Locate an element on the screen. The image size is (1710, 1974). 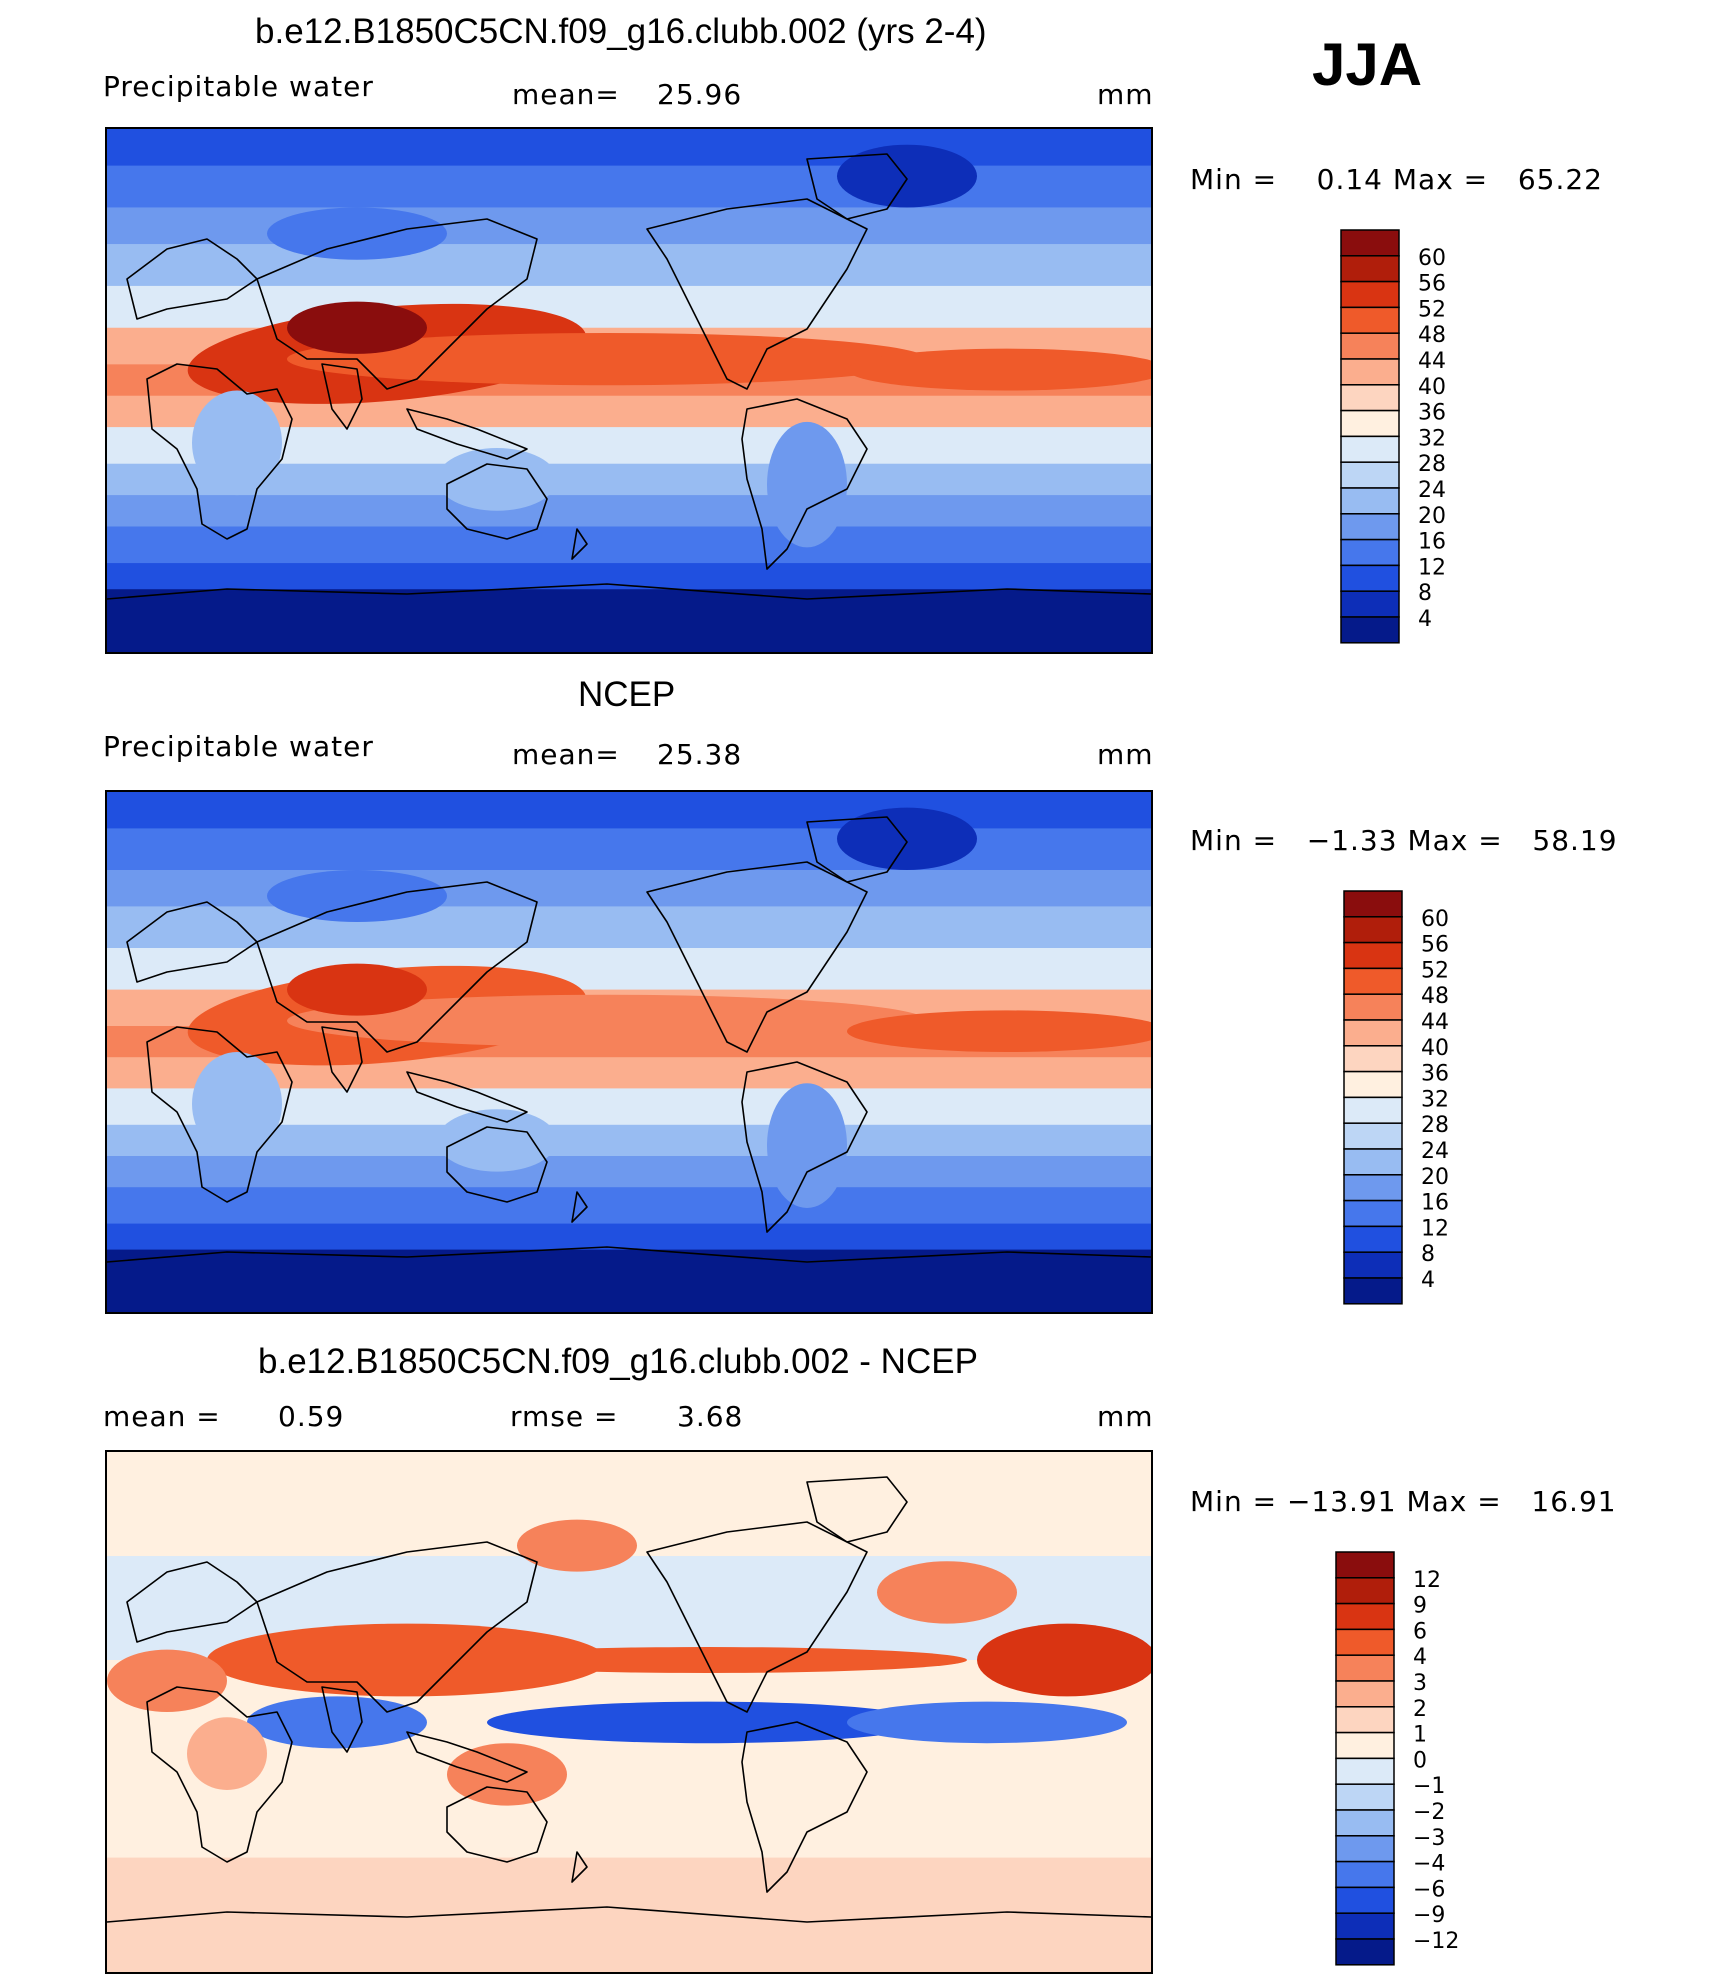
colorbar-tick-label: 44 is located at coordinates (1435, 1022).